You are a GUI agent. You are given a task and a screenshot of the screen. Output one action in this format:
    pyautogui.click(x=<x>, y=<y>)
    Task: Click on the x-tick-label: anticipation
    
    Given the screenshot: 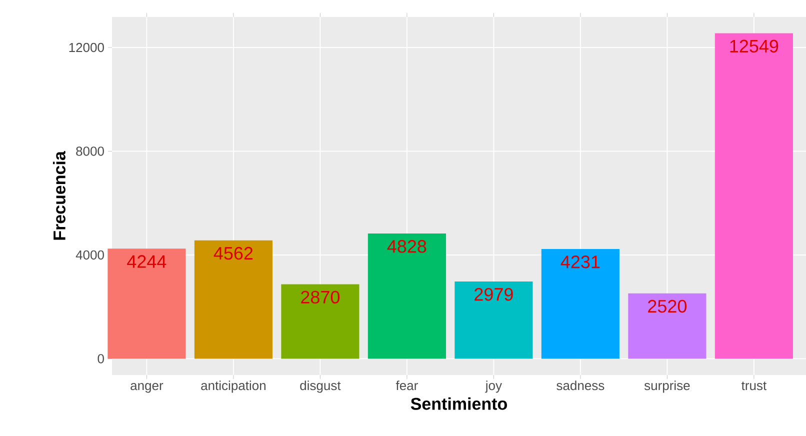 What is the action you would take?
    pyautogui.click(x=233, y=386)
    